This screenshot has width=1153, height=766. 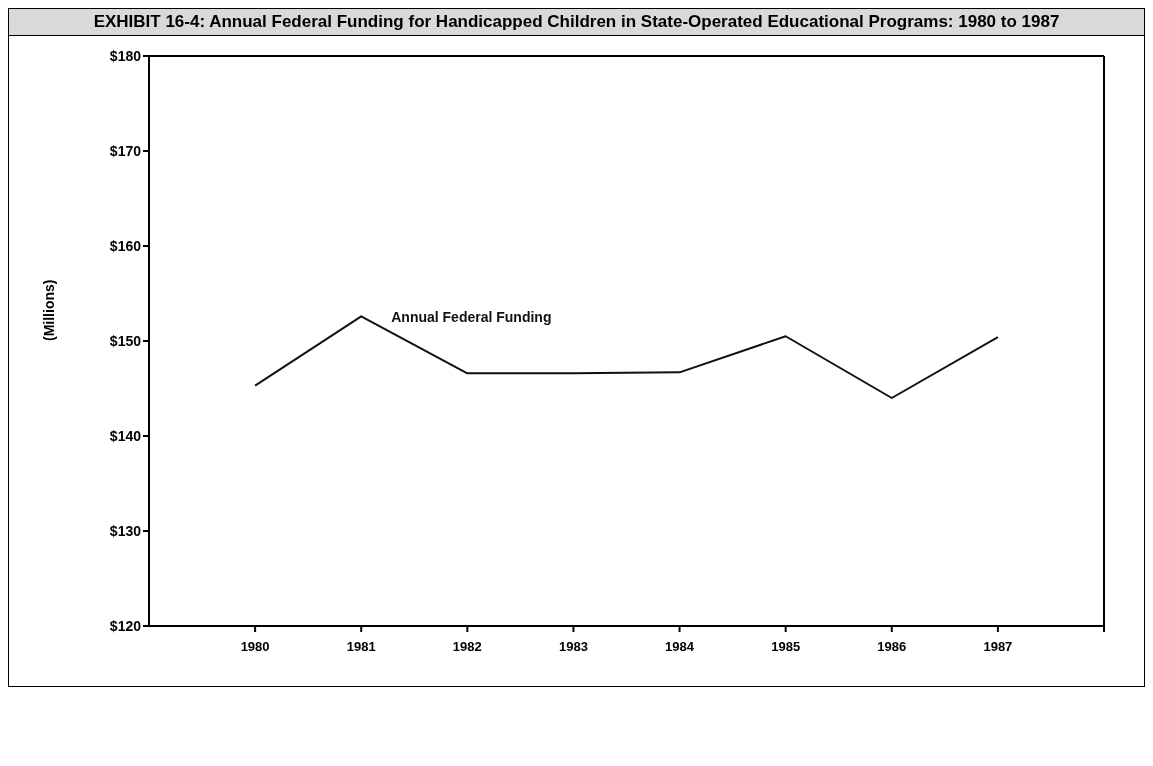 I want to click on x-tick-label: 1983, so click(x=573, y=647).